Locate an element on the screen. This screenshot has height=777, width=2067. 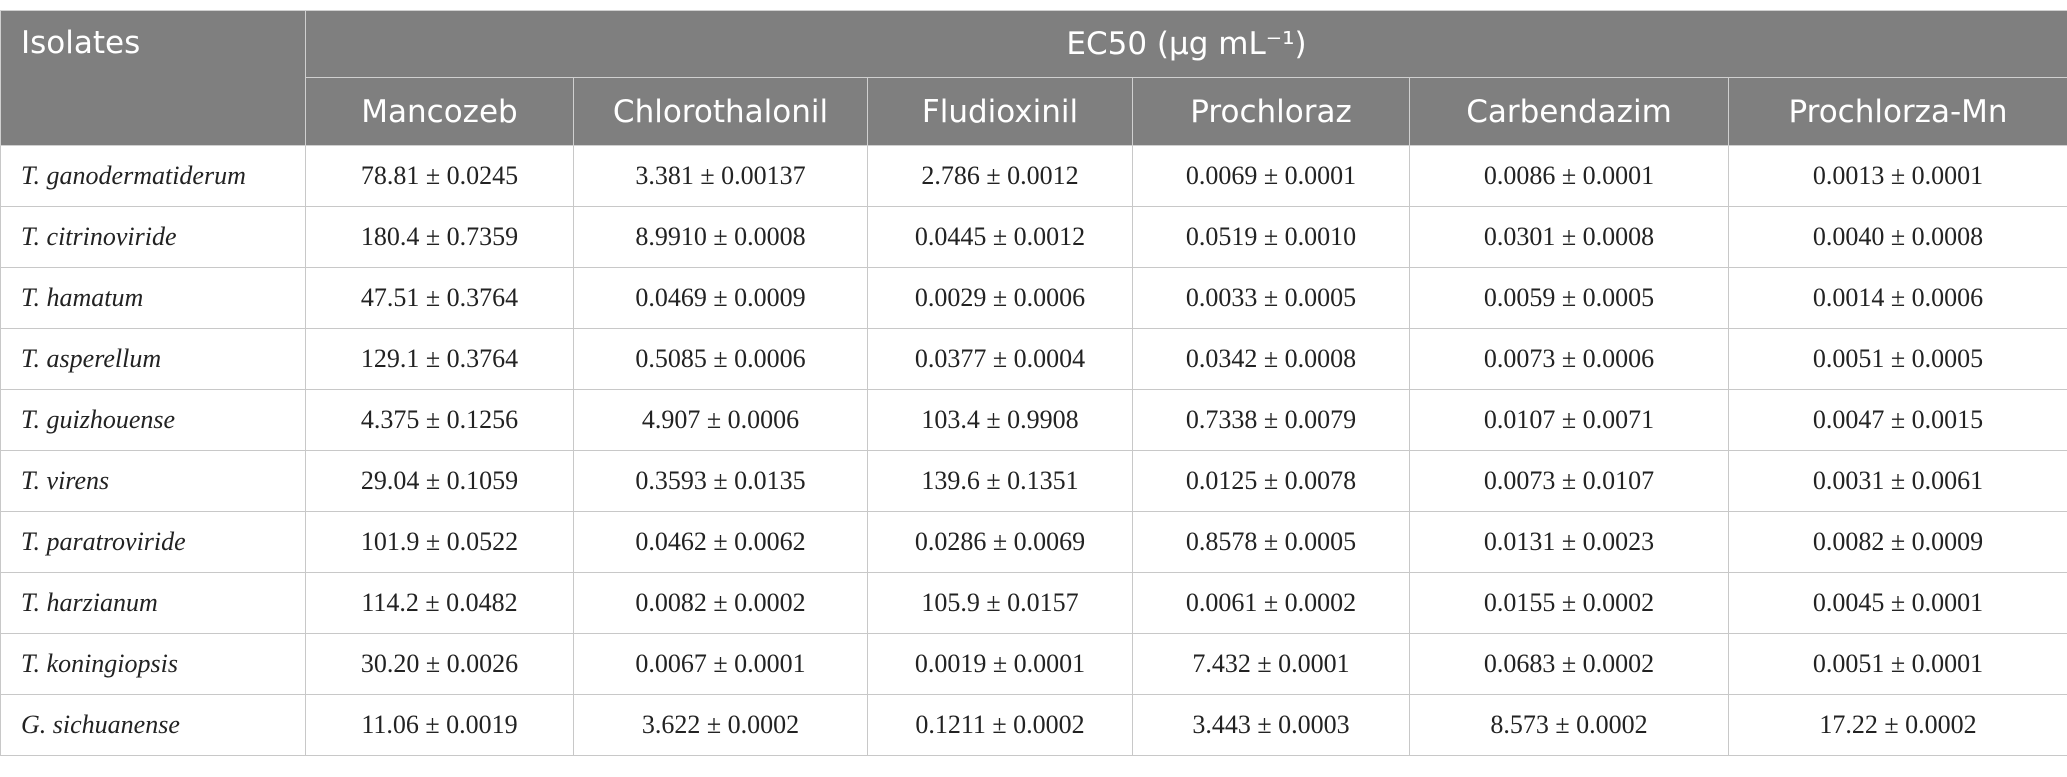
isolate-name: T. guizhouense is located at coordinates (153, 420).